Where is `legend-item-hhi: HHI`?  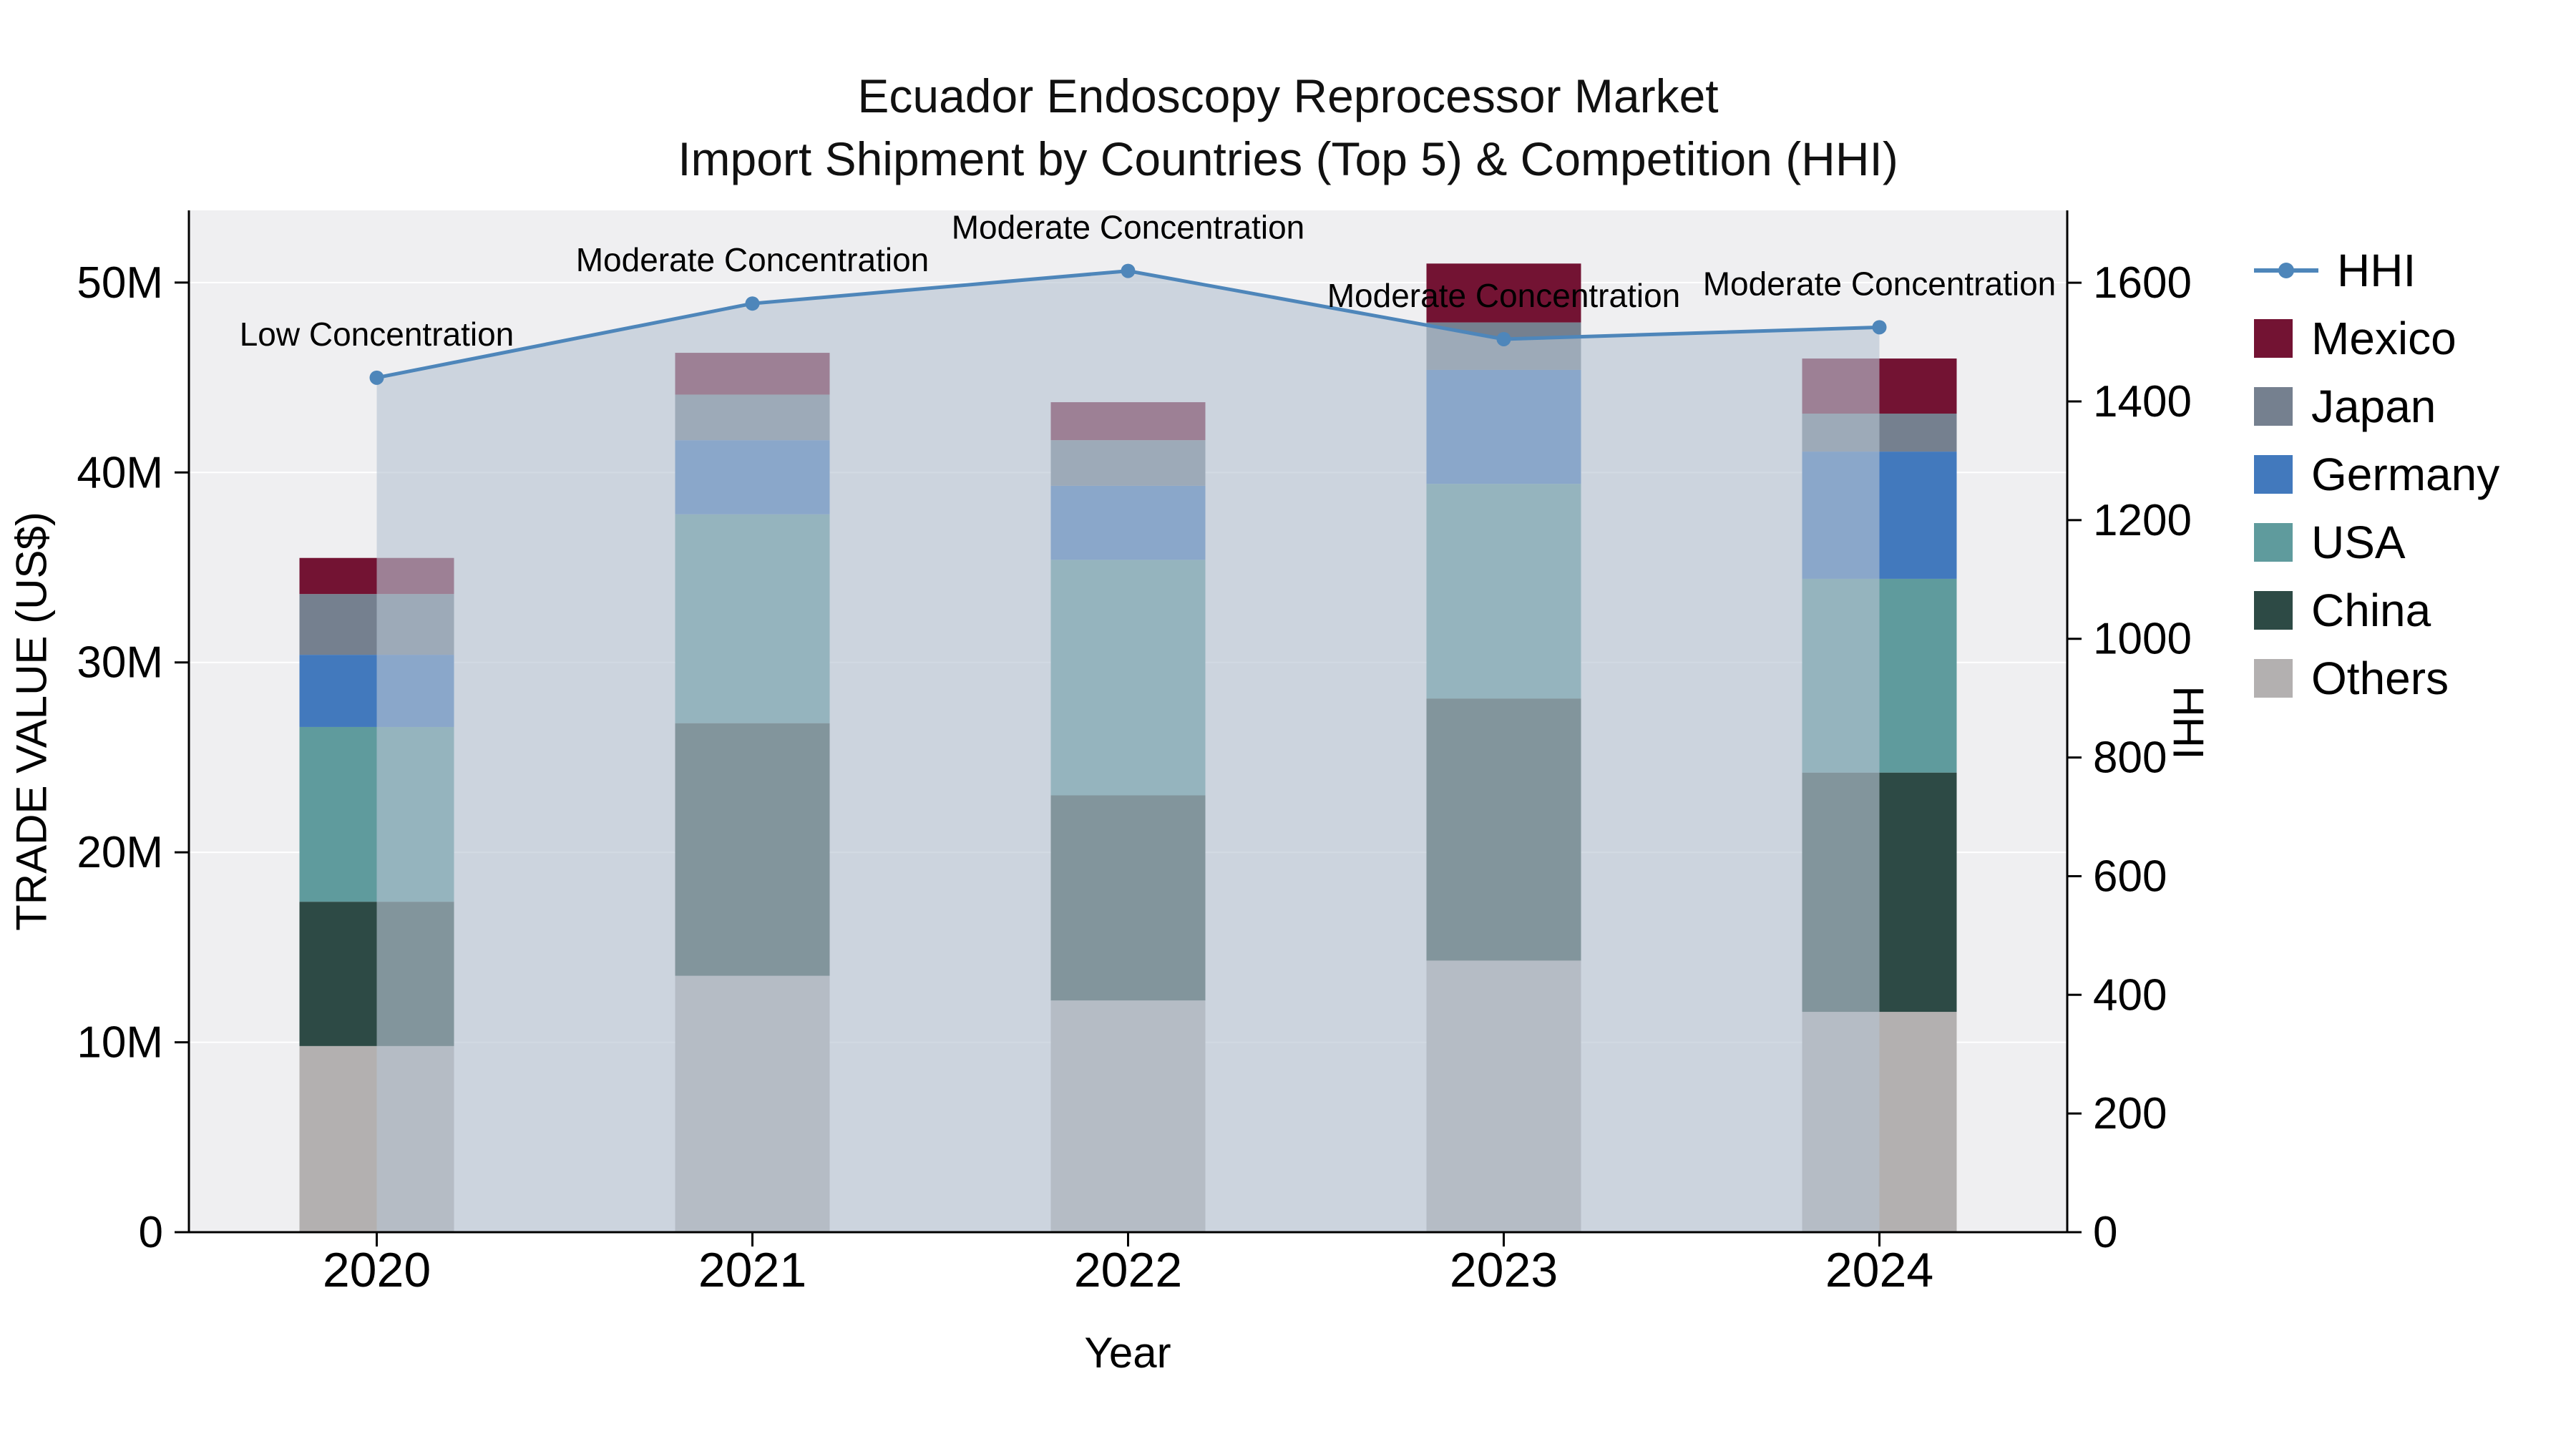 legend-item-hhi: HHI is located at coordinates (2376, 270).